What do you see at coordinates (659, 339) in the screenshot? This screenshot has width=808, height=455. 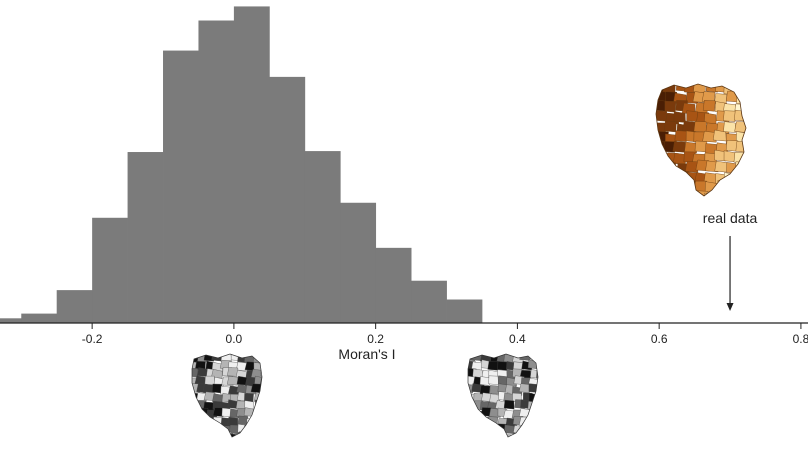 I see `x-tick-label: 0.6` at bounding box center [659, 339].